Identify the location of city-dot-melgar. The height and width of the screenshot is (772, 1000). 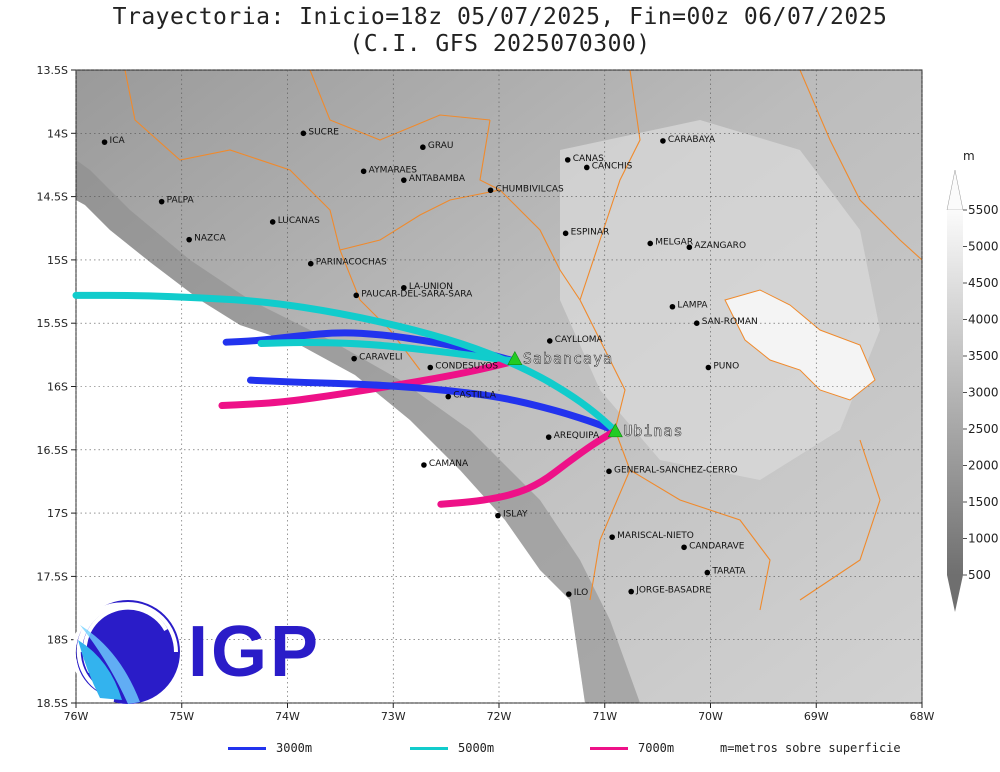
(650, 243).